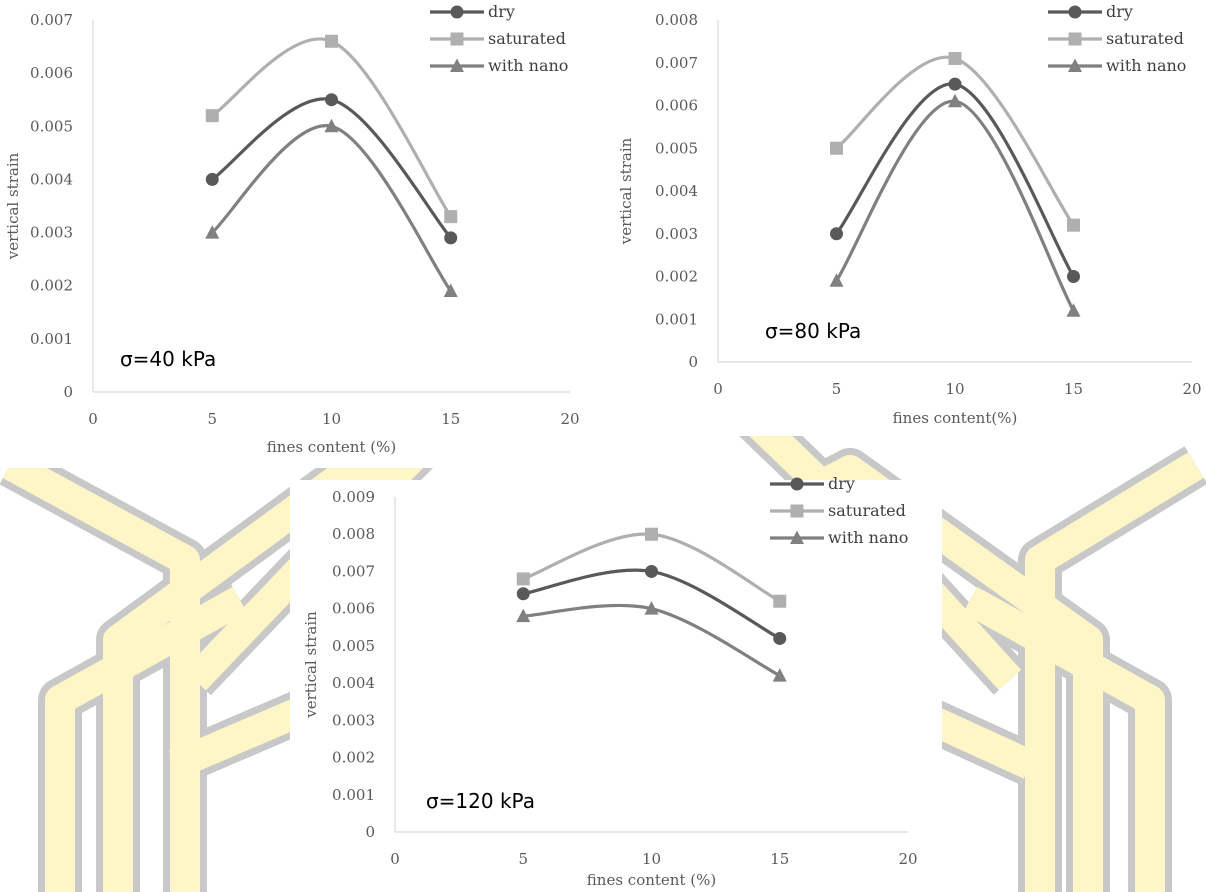  Describe the element at coordinates (168, 359) in the screenshot. I see `stress-annotation: σ=40 kPa` at that location.